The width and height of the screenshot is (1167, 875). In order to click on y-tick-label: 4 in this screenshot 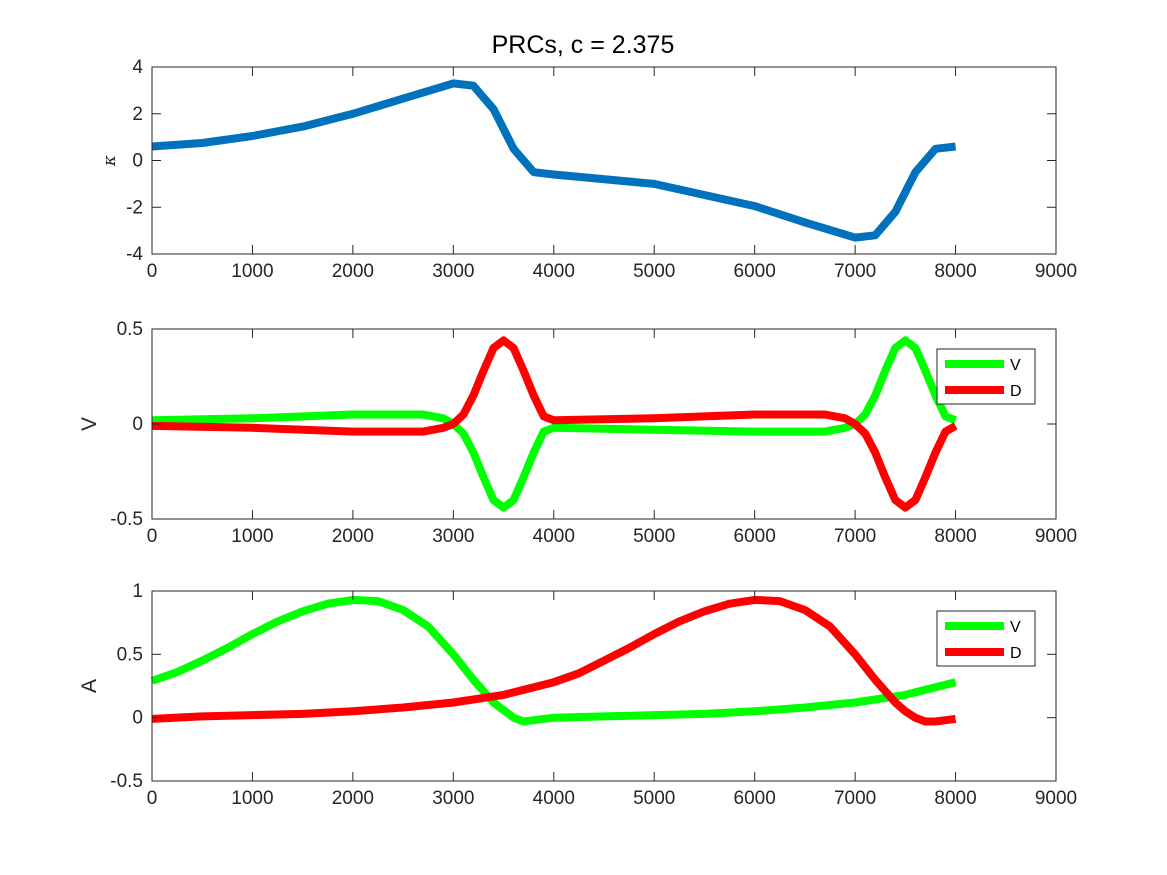, I will do `click(137, 67)`.